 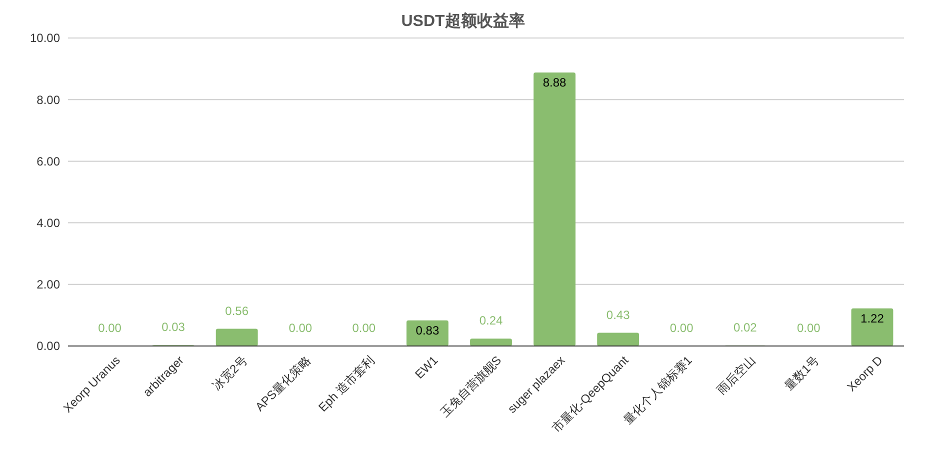 What do you see at coordinates (745, 327) in the screenshot?
I see `data-label: 0.02` at bounding box center [745, 327].